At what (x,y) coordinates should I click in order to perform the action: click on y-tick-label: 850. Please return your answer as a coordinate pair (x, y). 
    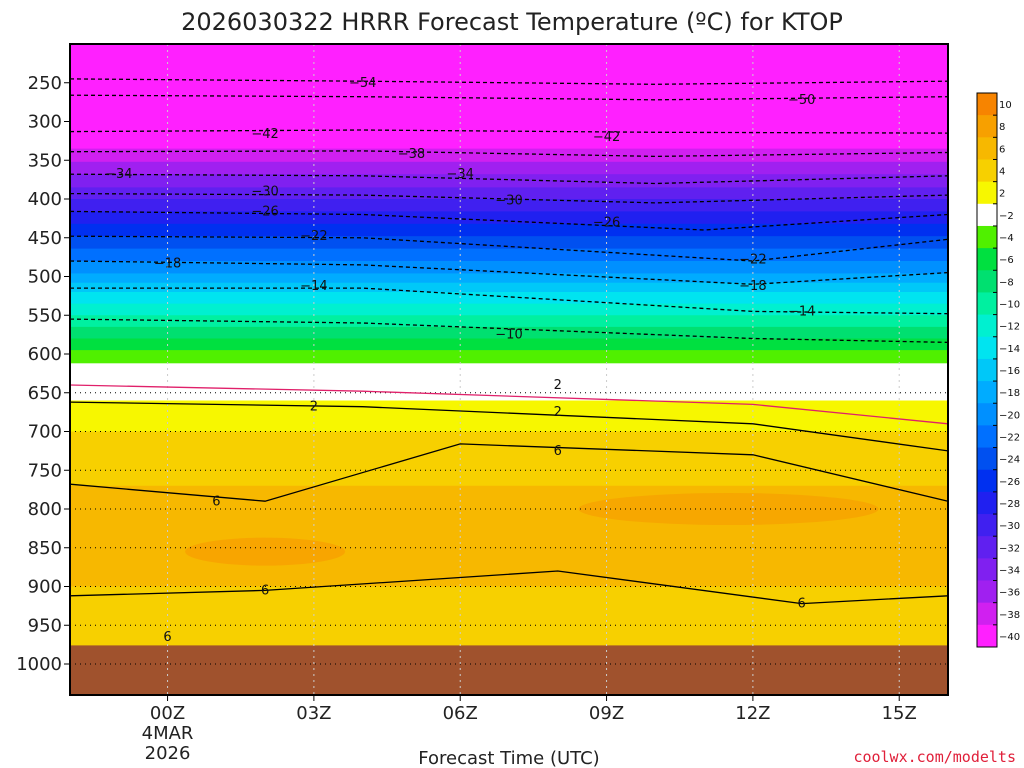
    Looking at the image, I should click on (45, 548).